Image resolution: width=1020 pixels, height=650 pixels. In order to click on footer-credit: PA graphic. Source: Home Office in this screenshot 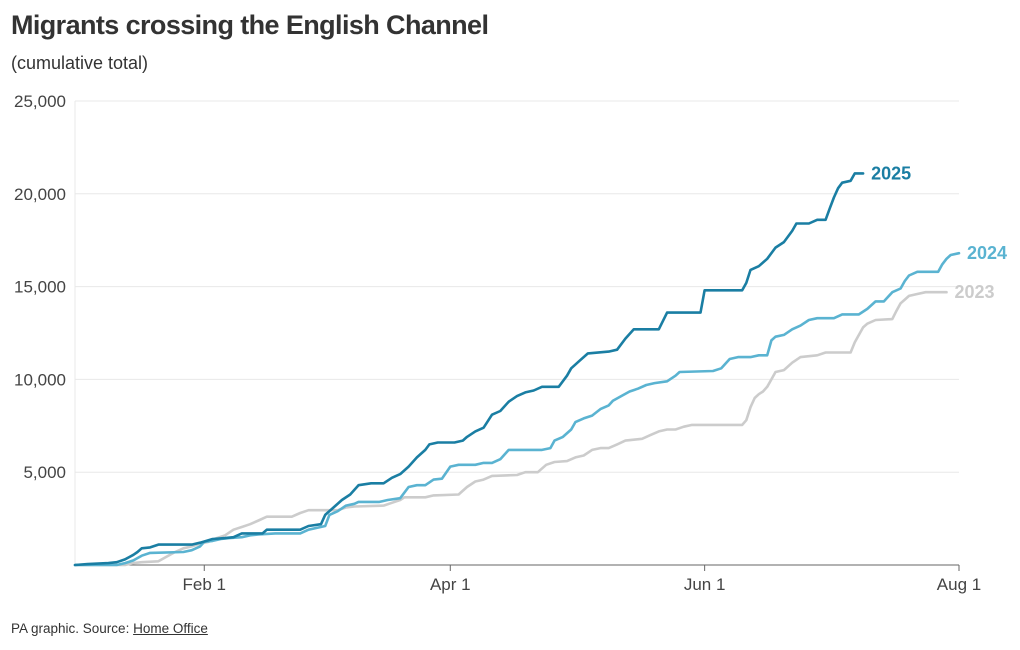, I will do `click(109, 628)`.